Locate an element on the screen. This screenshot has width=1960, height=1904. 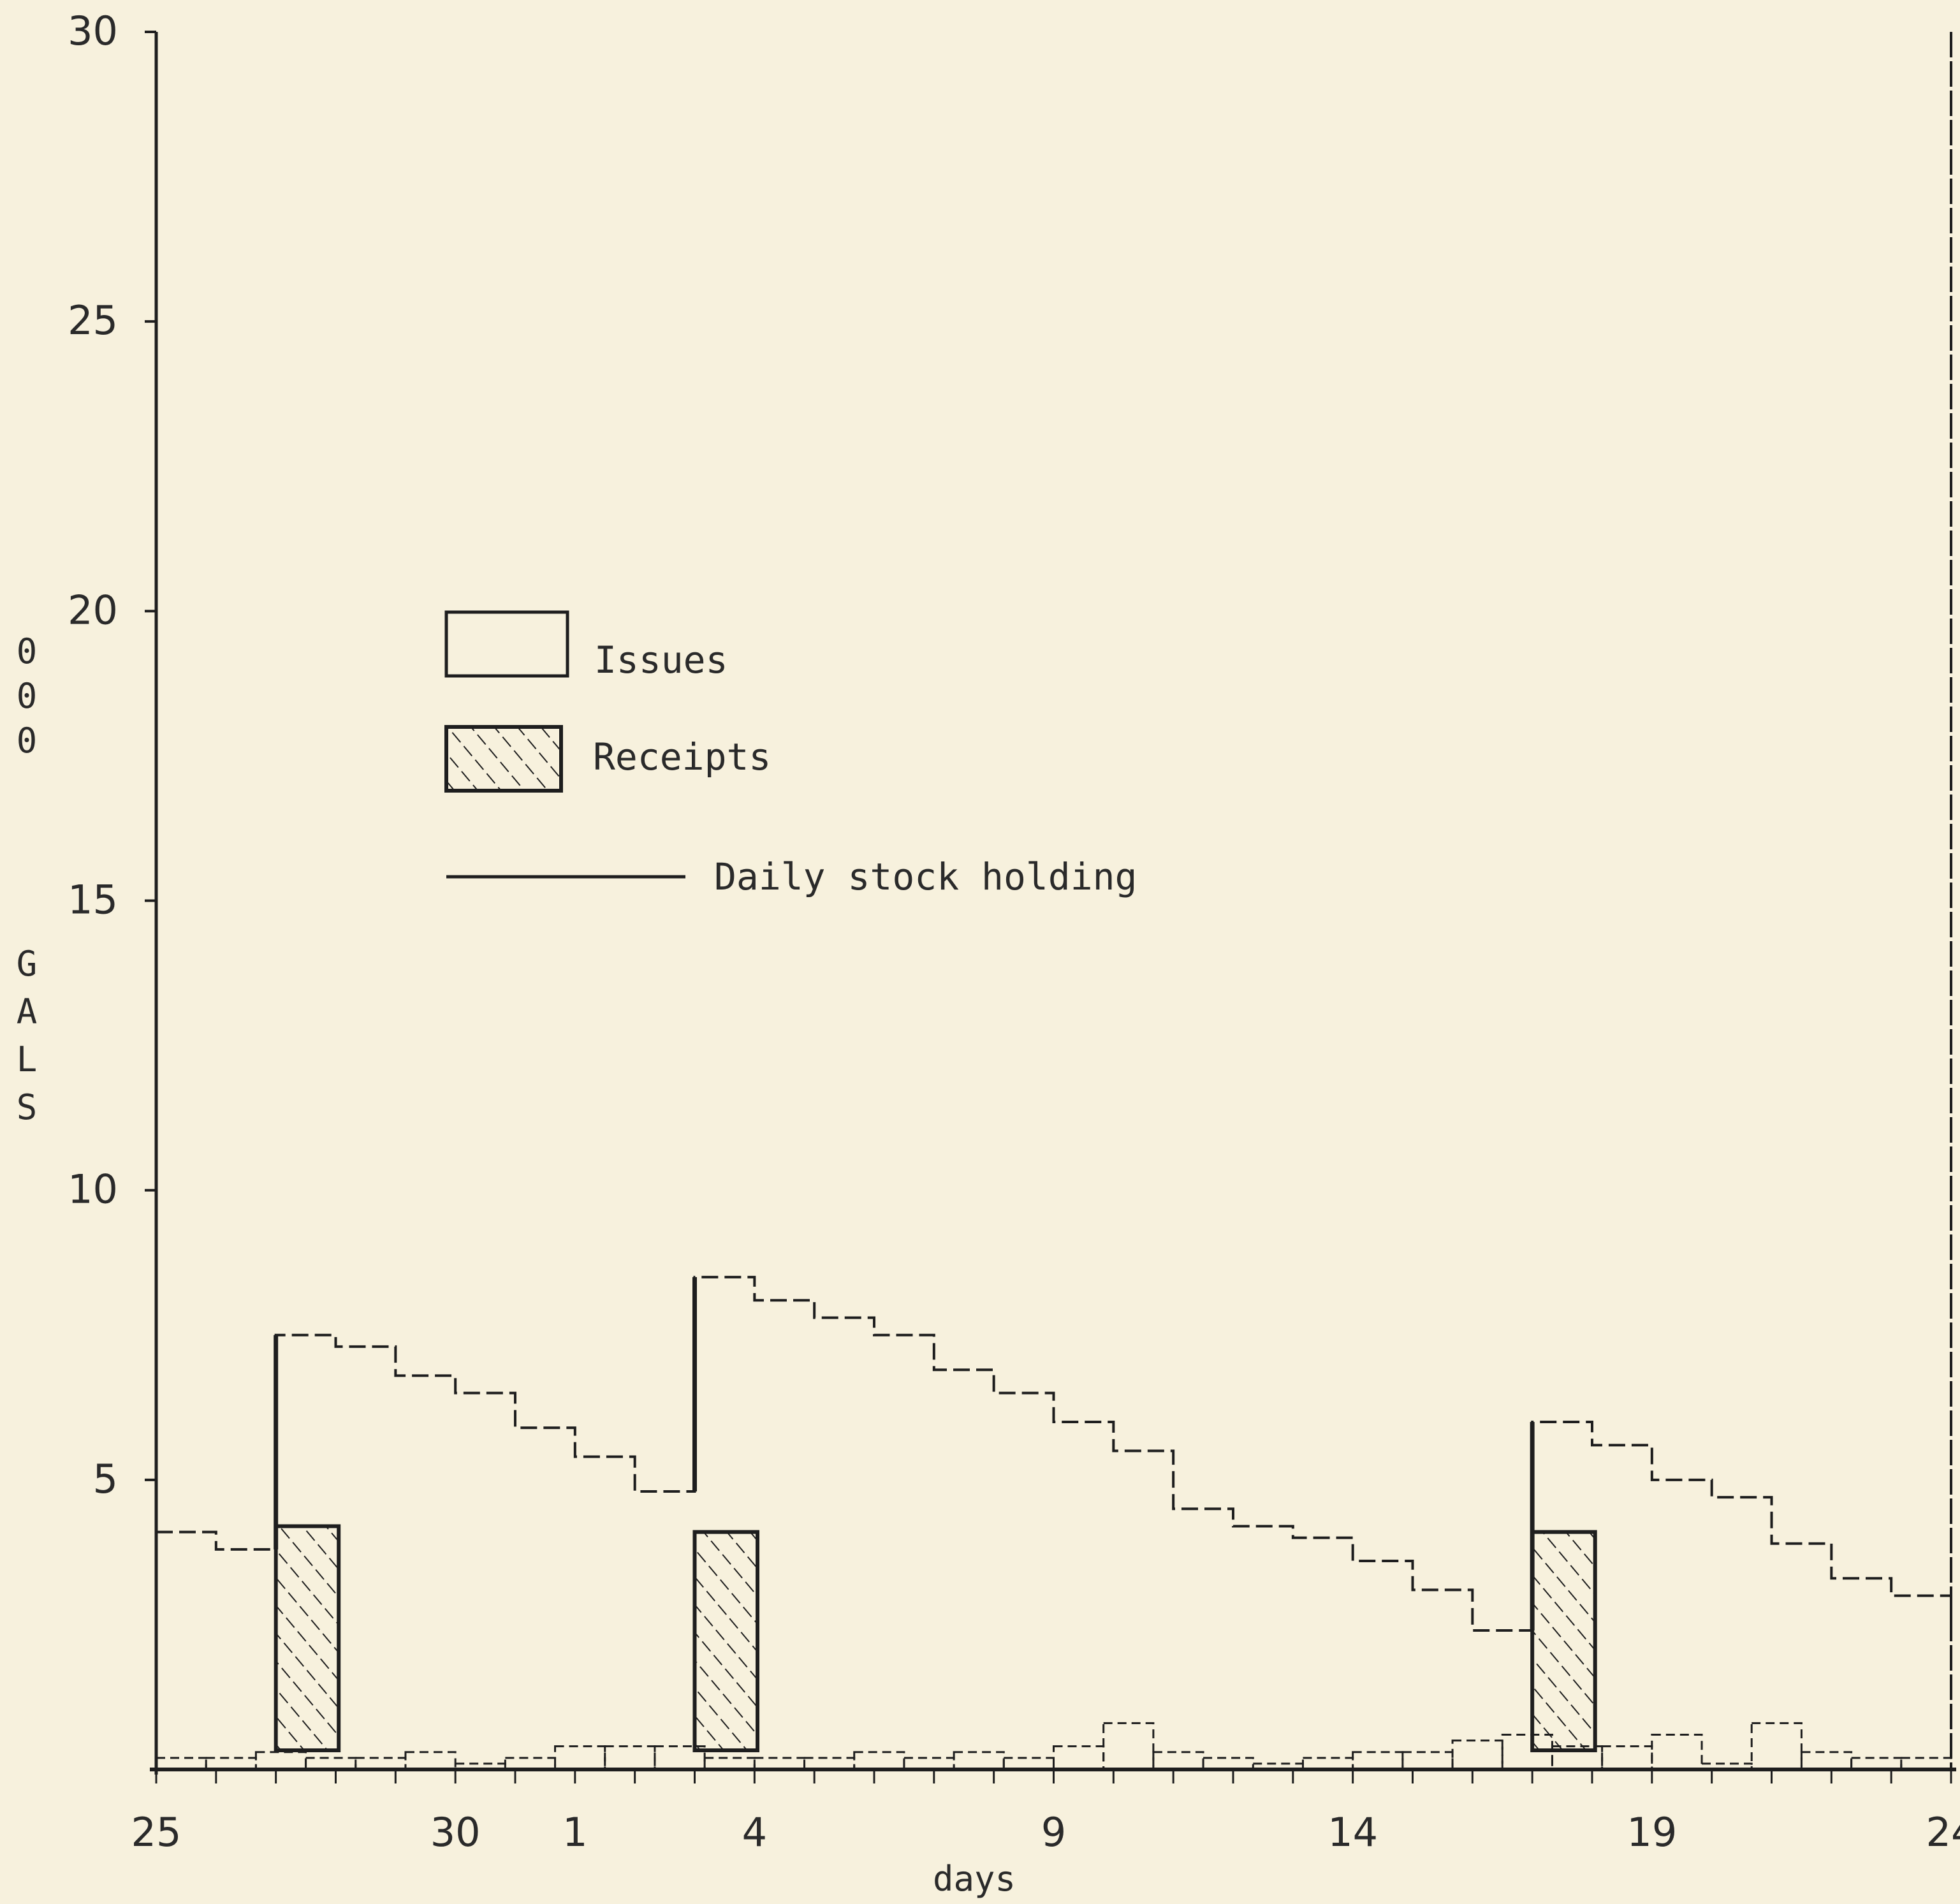
x-ticks: 2530149141924 is located at coordinates (1045, 1812).